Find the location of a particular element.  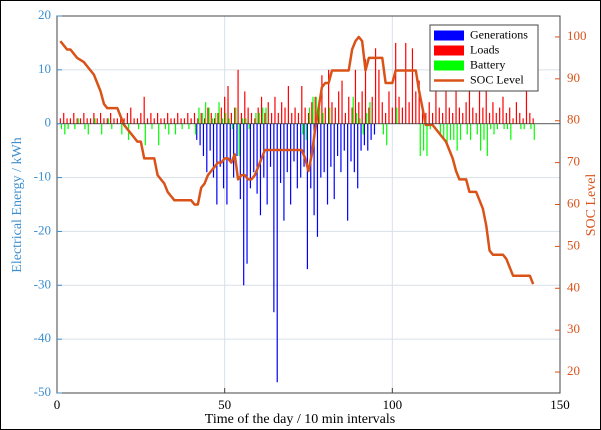

y-tick-label: -40 is located at coordinates (42, 337).